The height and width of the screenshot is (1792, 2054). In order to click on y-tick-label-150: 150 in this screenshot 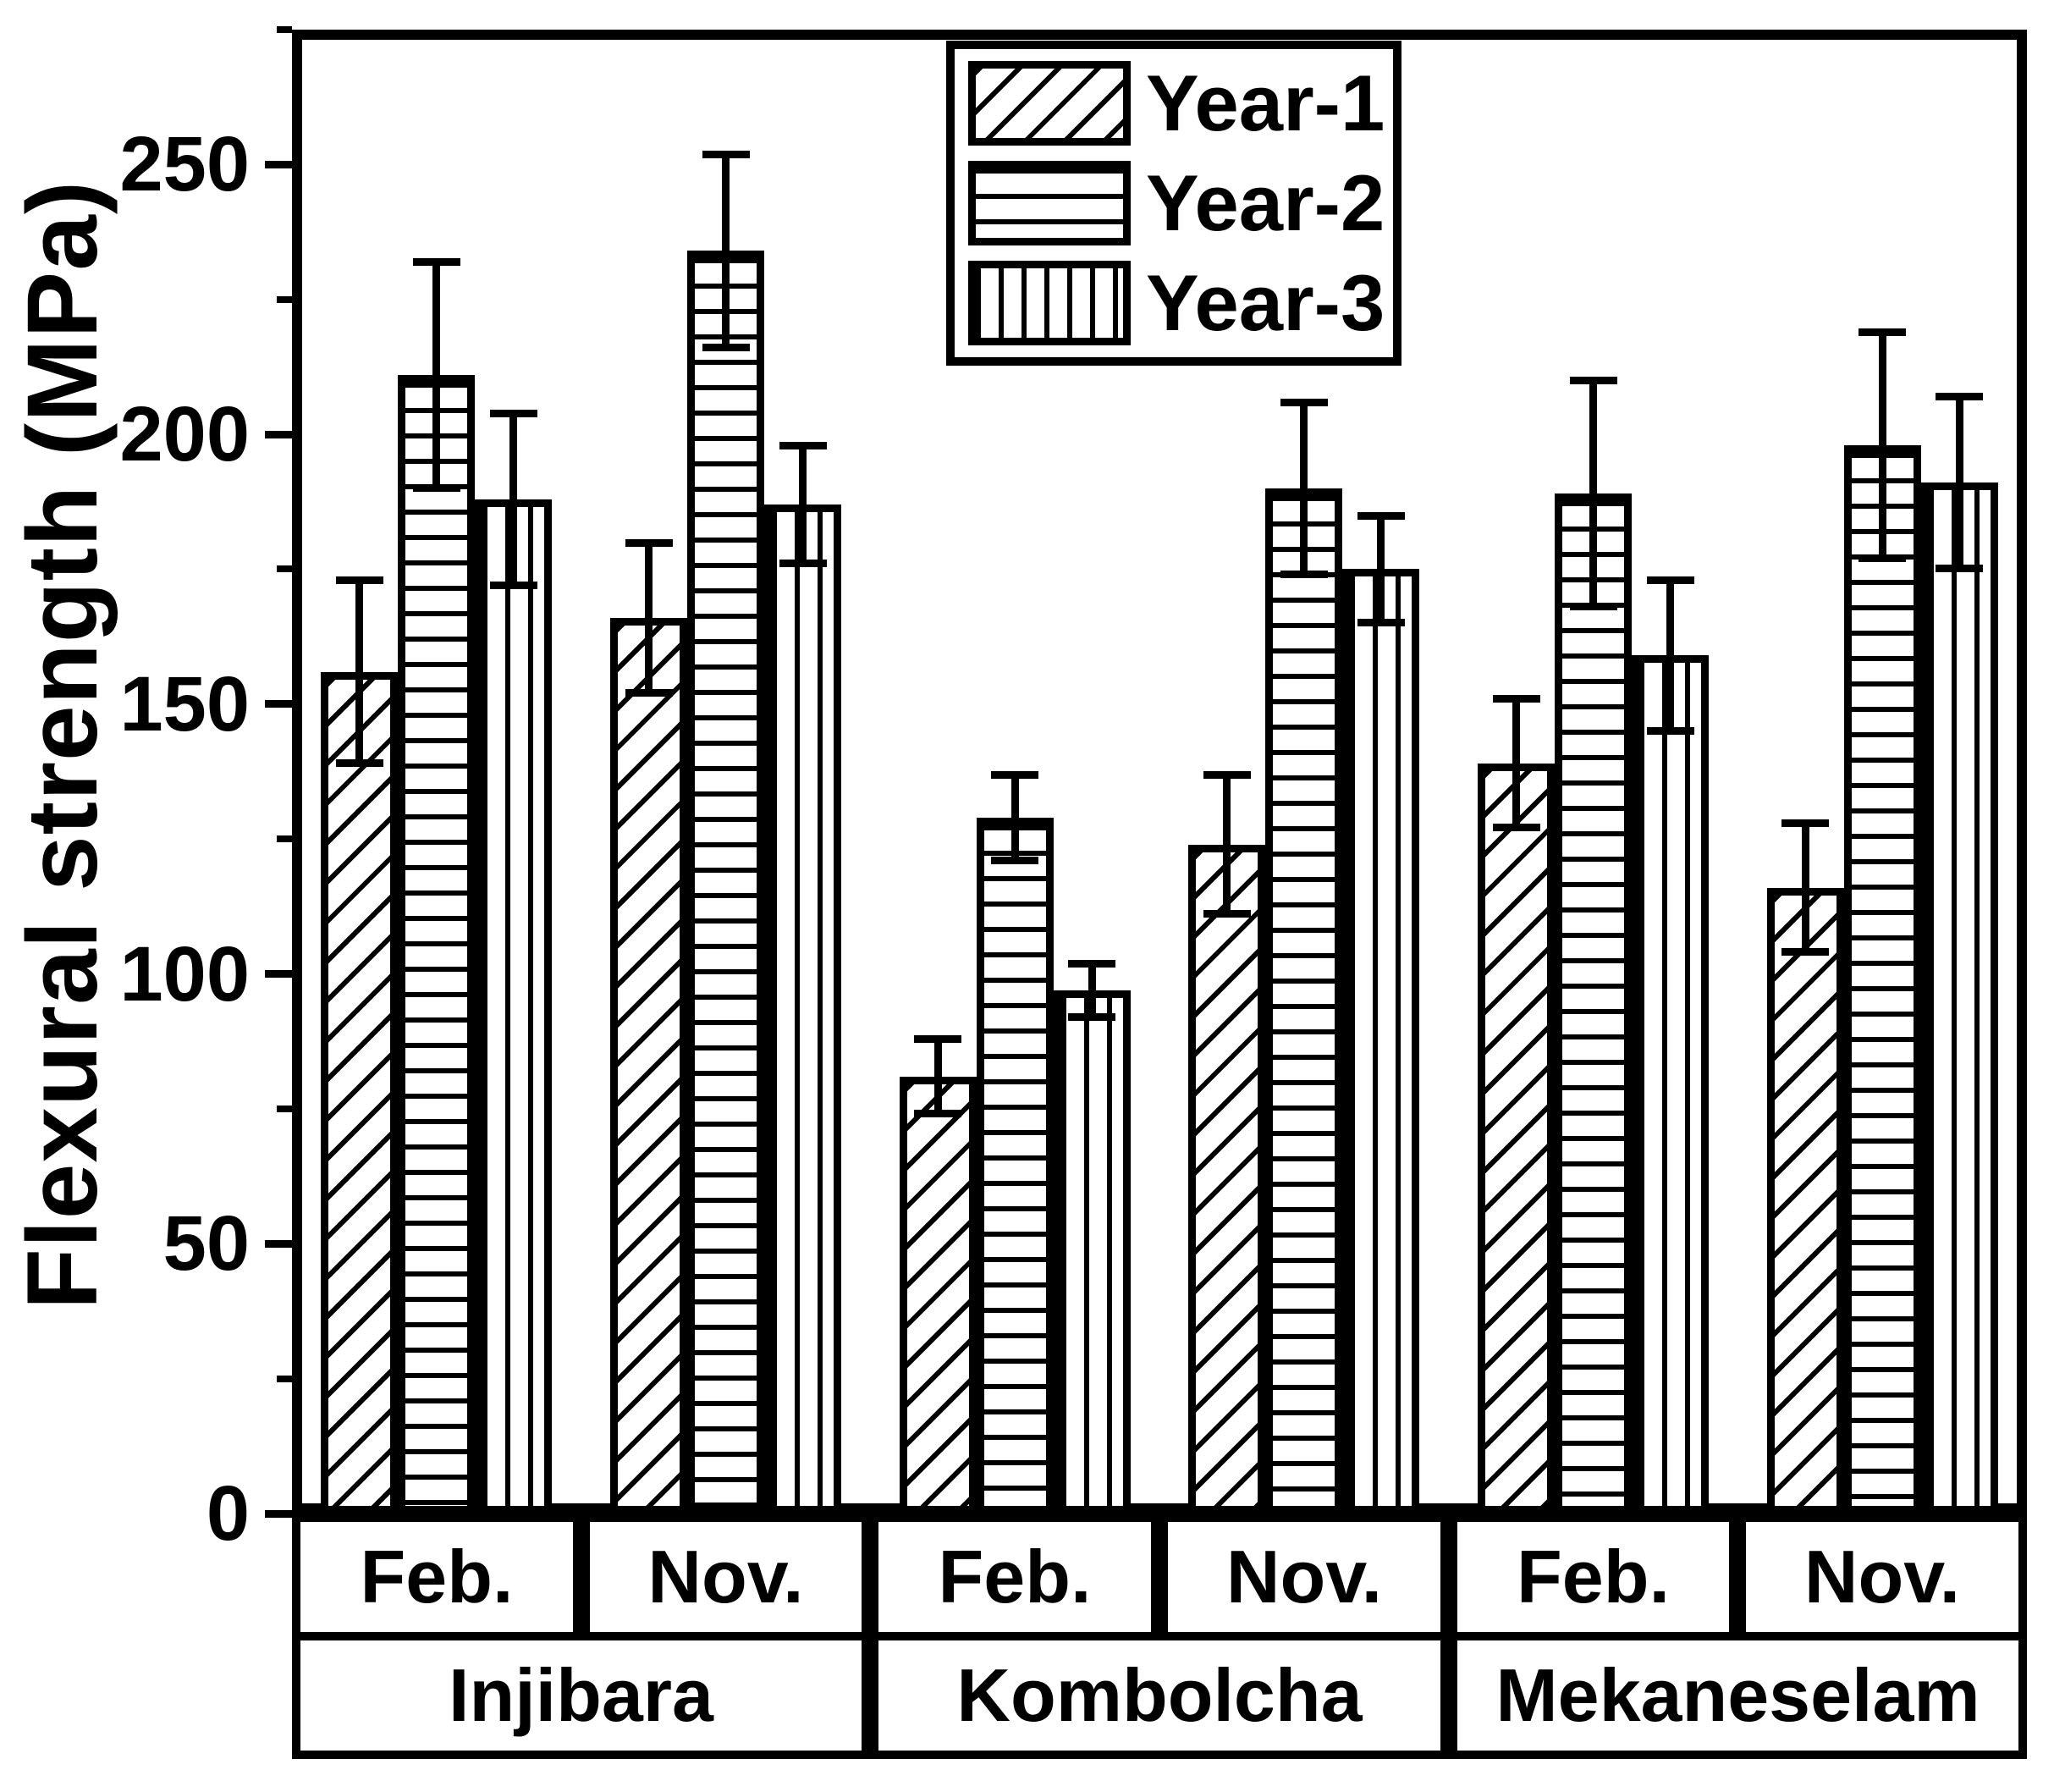, I will do `click(185, 703)`.